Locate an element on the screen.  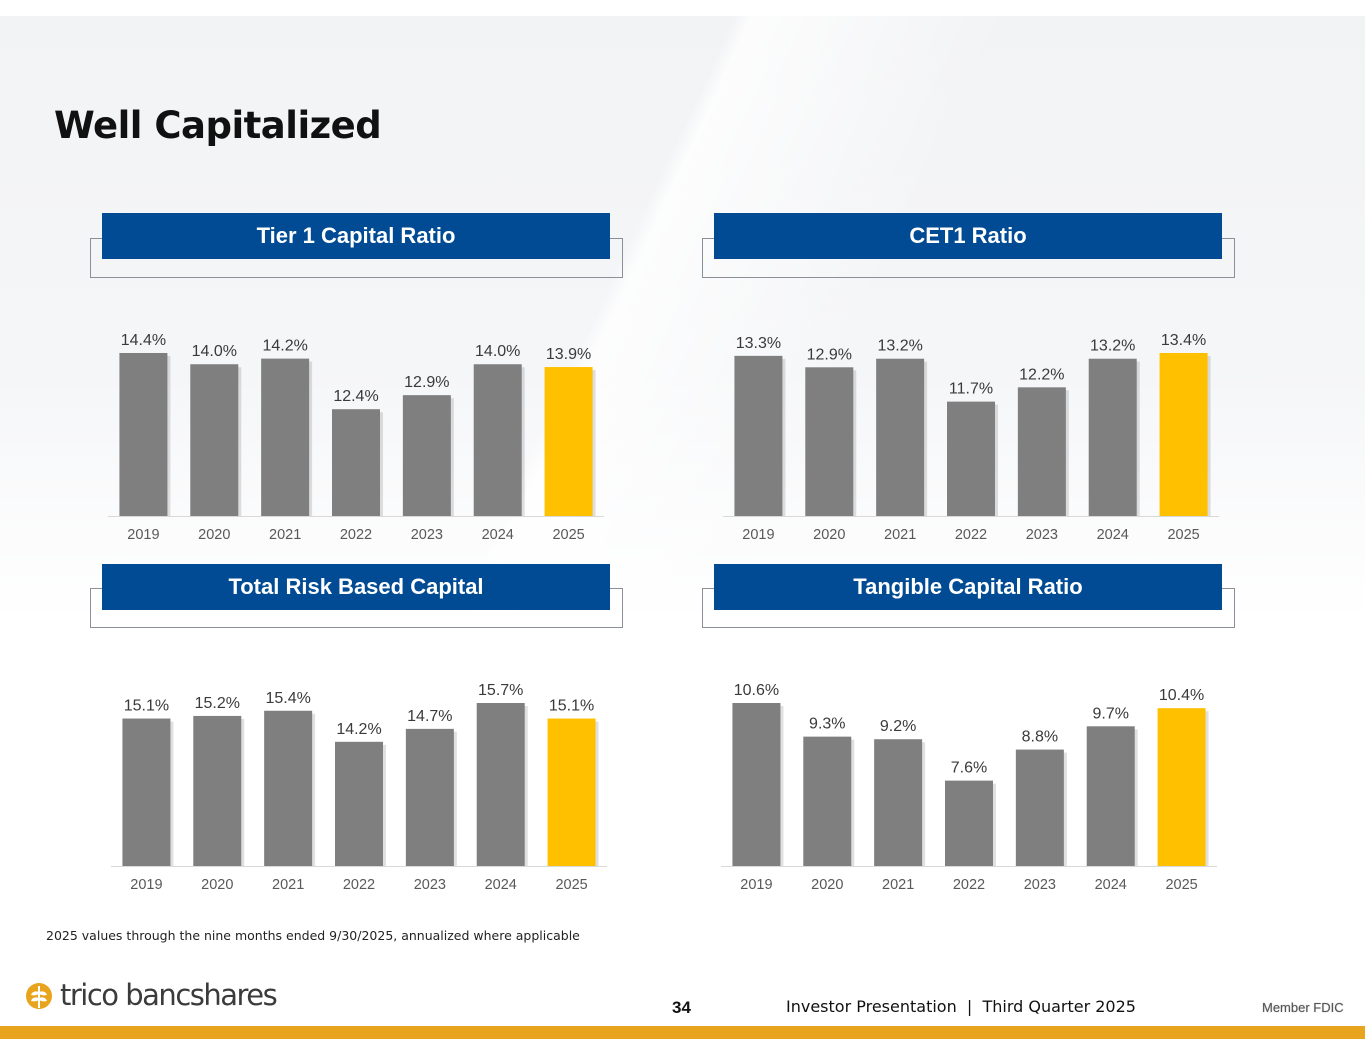
data-label: 15.4% is located at coordinates (287, 698).